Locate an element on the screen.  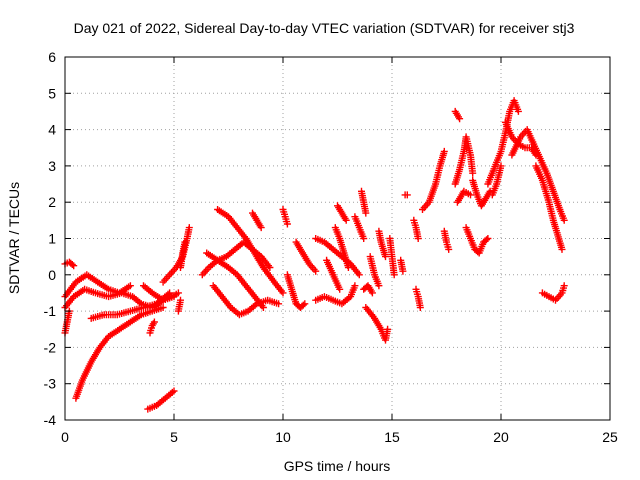
y-tick-label: 0 is located at coordinates (52, 275).